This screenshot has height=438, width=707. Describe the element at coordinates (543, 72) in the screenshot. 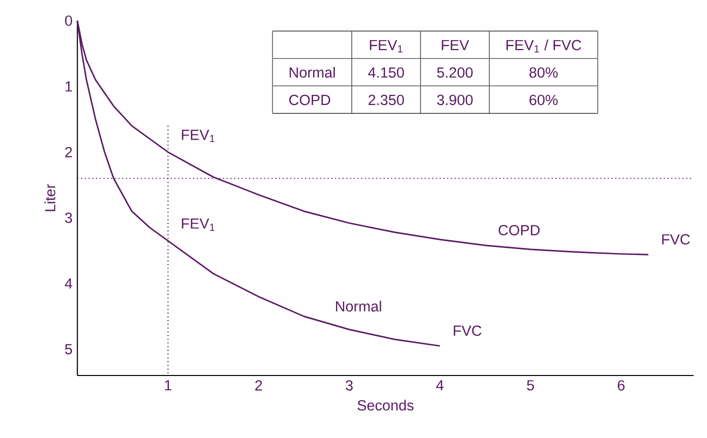

I see `annotation: 80%` at that location.